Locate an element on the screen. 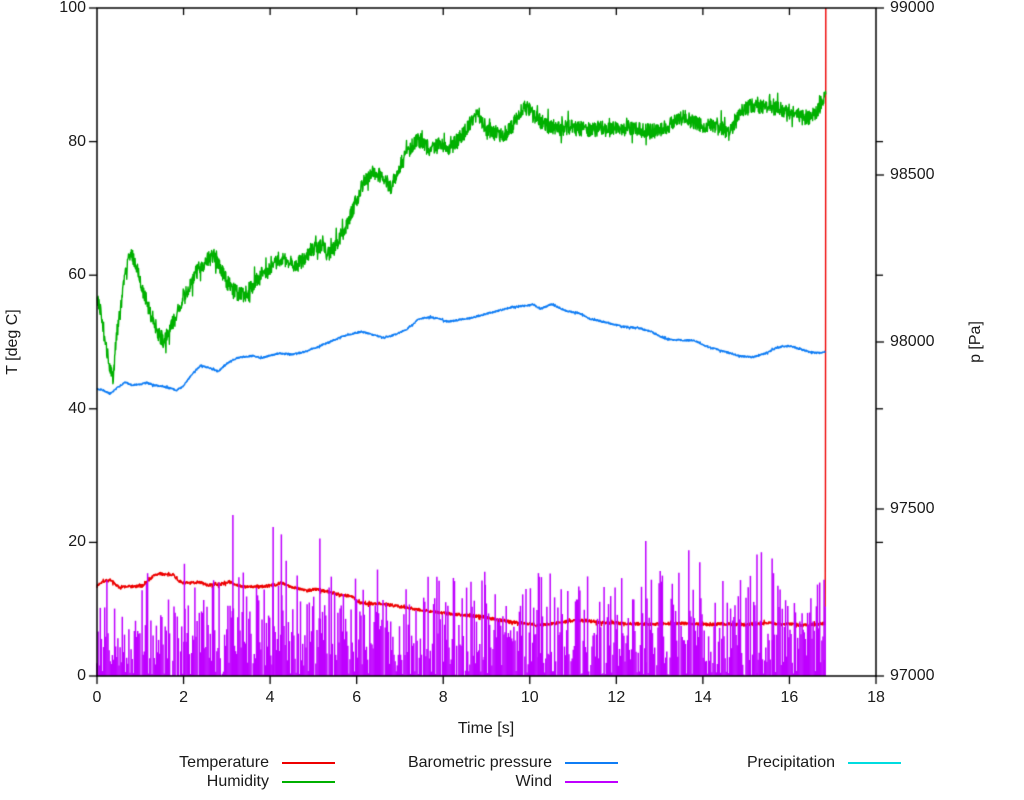  x-tick-label: 6 is located at coordinates (357, 697).